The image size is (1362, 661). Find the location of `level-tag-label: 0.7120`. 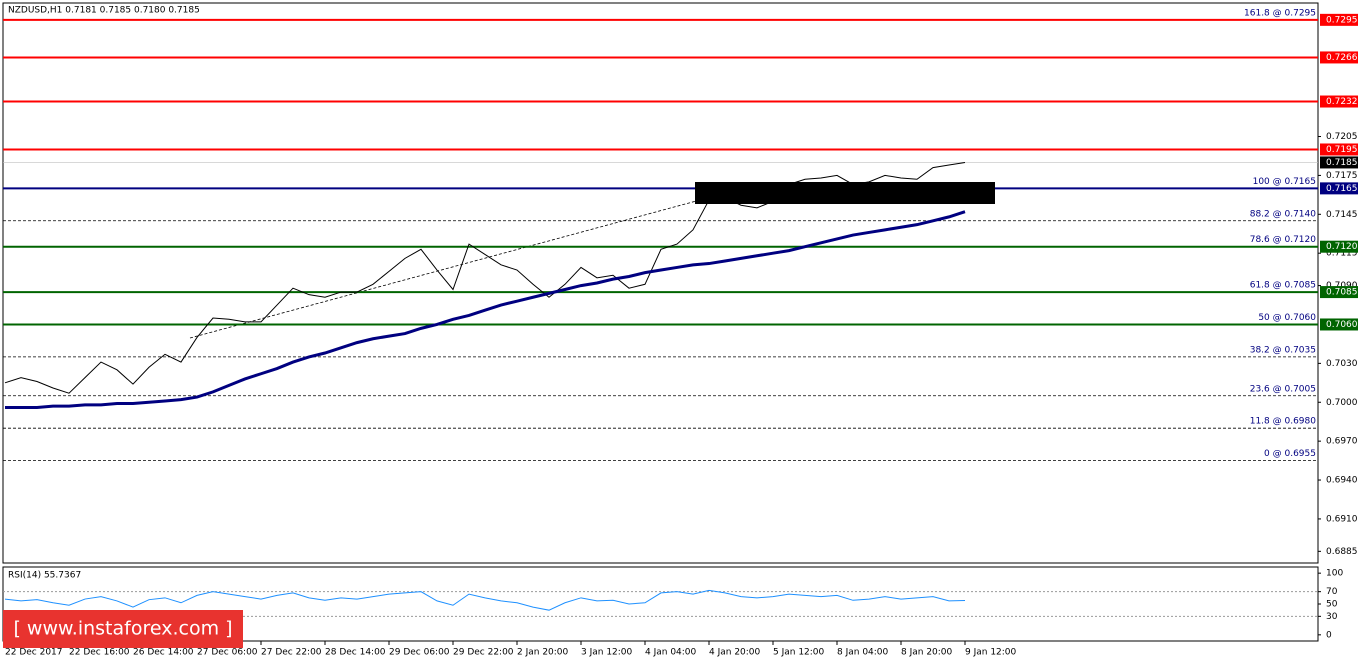

level-tag-label: 0.7120 is located at coordinates (1342, 247).